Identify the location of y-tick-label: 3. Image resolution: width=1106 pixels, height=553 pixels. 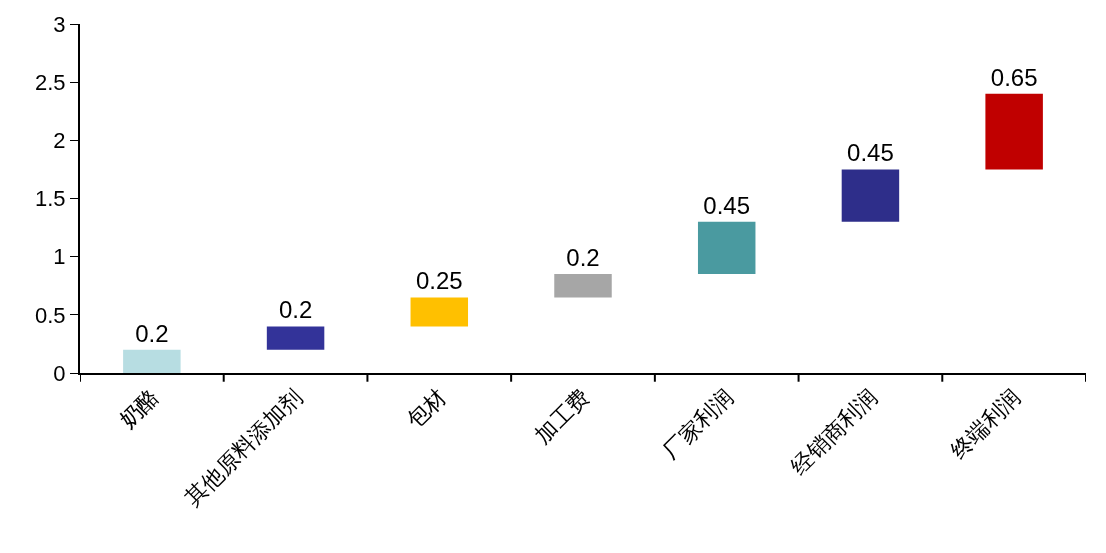
(59, 24).